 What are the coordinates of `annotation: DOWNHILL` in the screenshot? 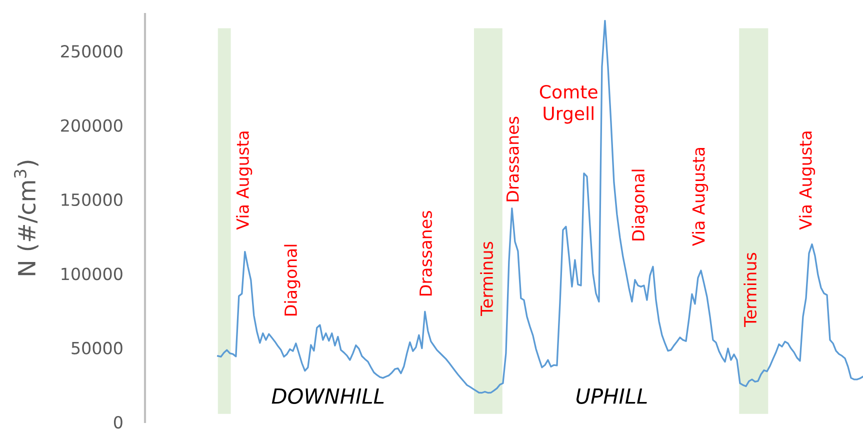 It's located at (328, 396).